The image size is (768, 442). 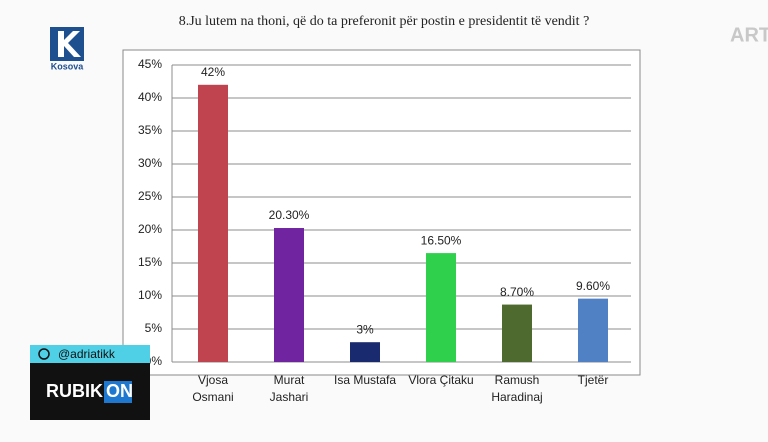 What do you see at coordinates (150, 262) in the screenshot?
I see `y-tick-label: 15%` at bounding box center [150, 262].